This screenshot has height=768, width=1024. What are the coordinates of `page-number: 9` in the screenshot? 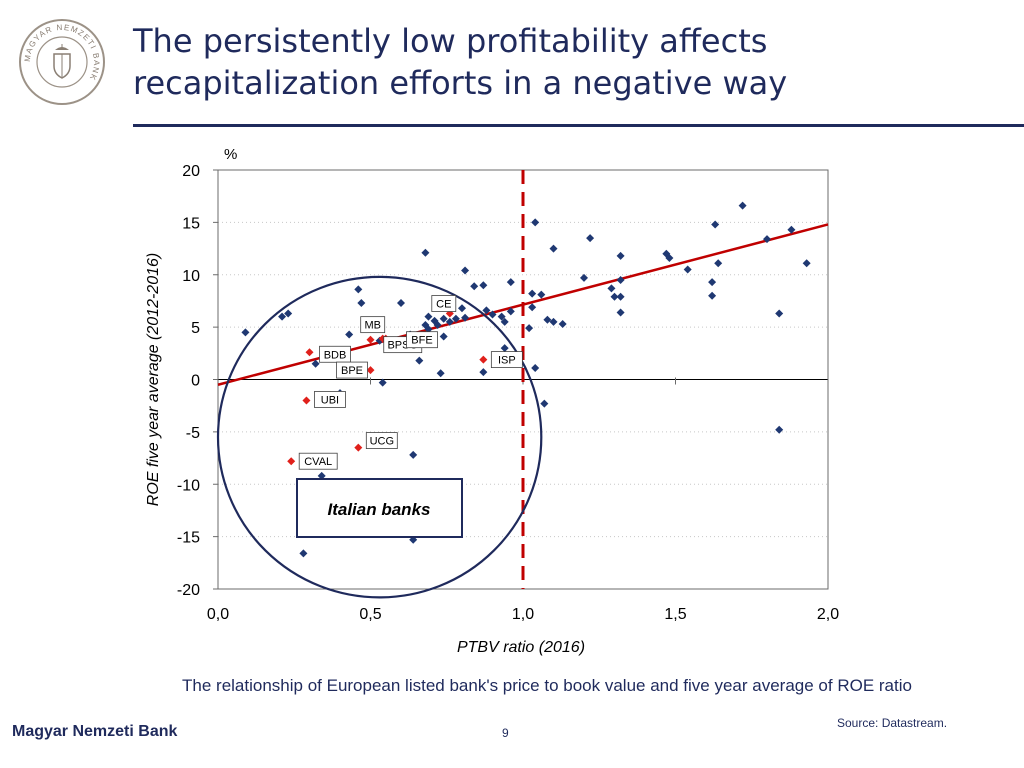 It's located at (505, 733).